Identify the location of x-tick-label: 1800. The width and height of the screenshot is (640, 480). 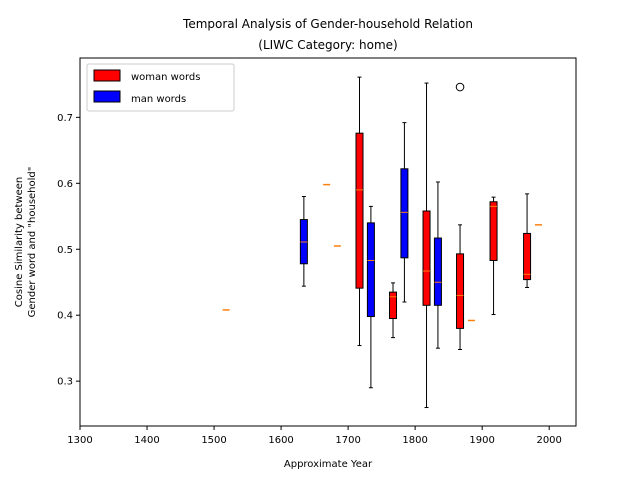
(414, 440).